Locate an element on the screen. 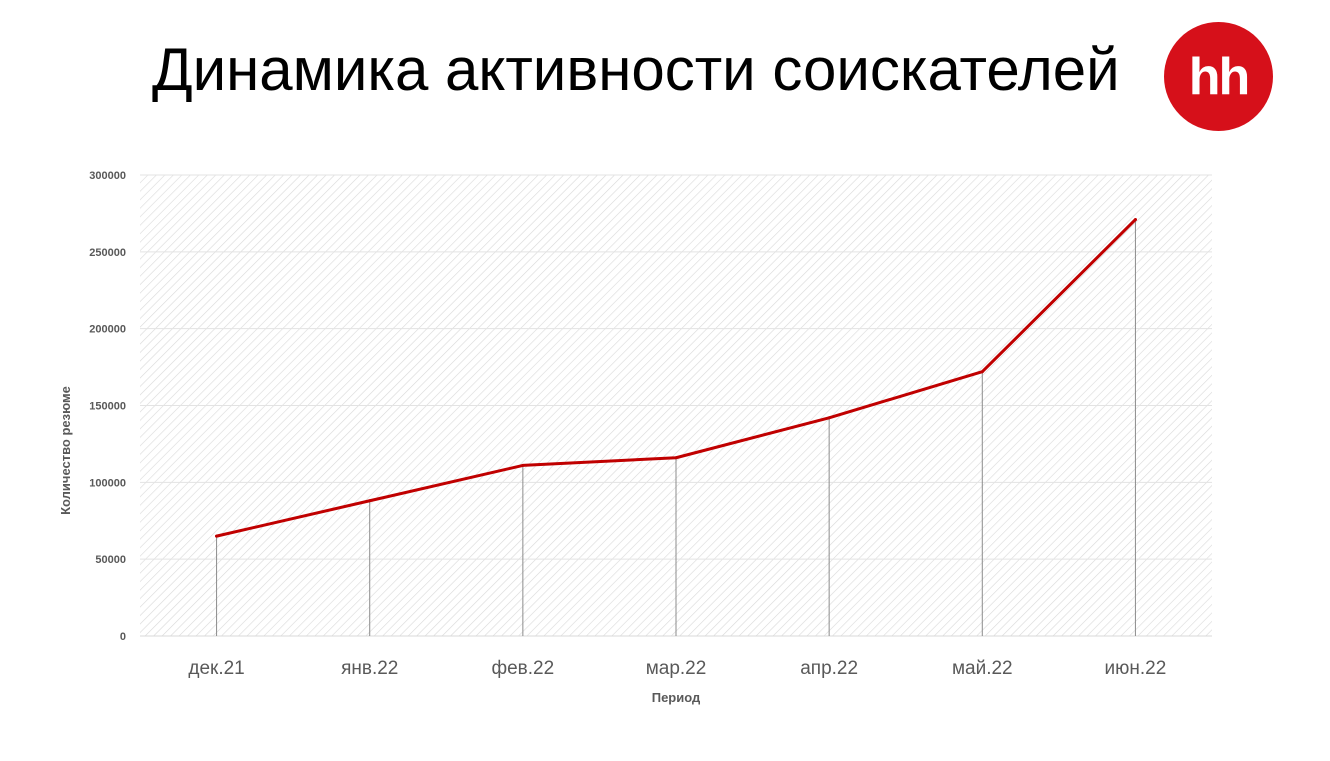 This screenshot has height=761, width=1330. y-tick-label: 300000 is located at coordinates (107, 176).